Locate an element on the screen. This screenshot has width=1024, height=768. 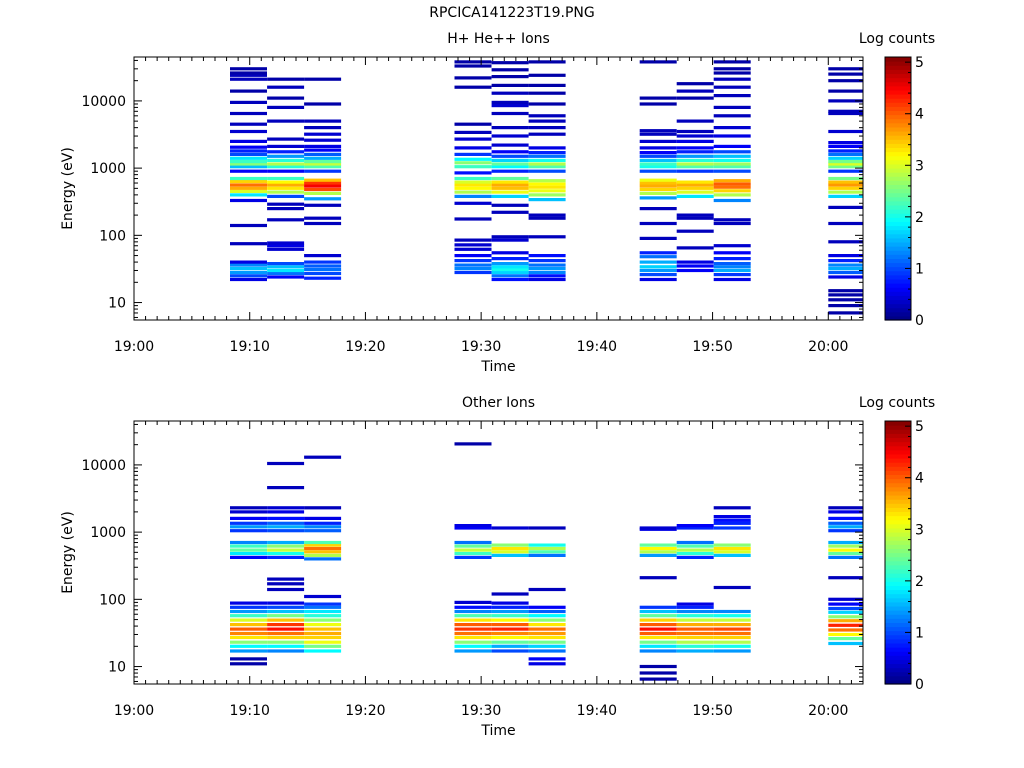
colorbar-frame is located at coordinates (898, 188).